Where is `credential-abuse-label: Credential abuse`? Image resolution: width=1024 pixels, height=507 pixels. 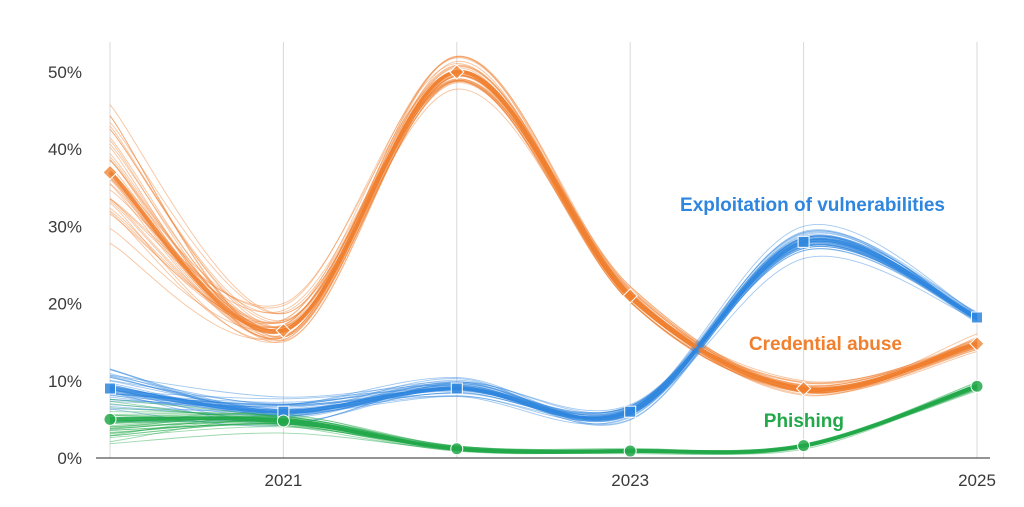
credential-abuse-label: Credential abuse is located at coordinates (825, 344).